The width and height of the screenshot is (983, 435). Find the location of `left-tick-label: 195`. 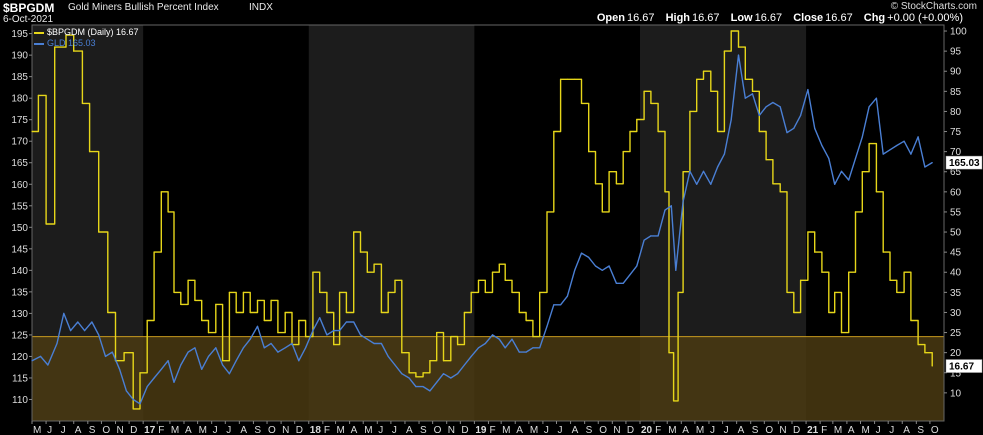

left-tick-label: 195 is located at coordinates (19, 34).